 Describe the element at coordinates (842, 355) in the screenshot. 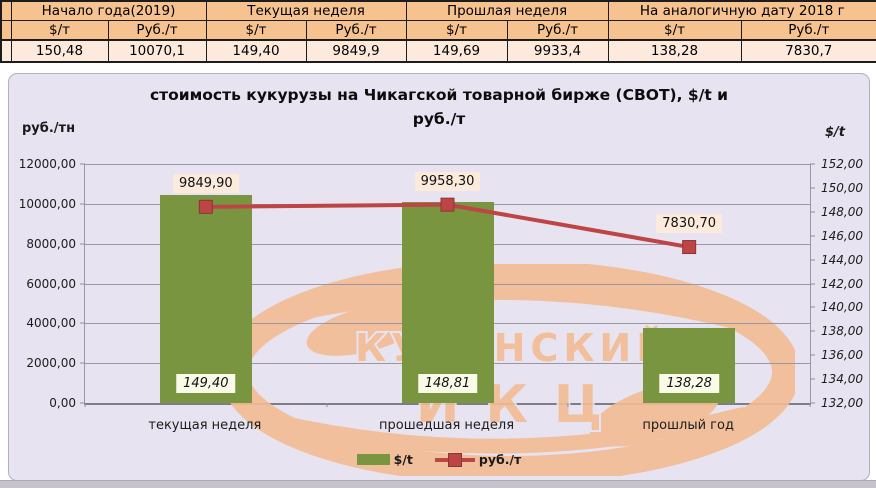

I see `y-axis-tick-label-right: 136,00` at that location.